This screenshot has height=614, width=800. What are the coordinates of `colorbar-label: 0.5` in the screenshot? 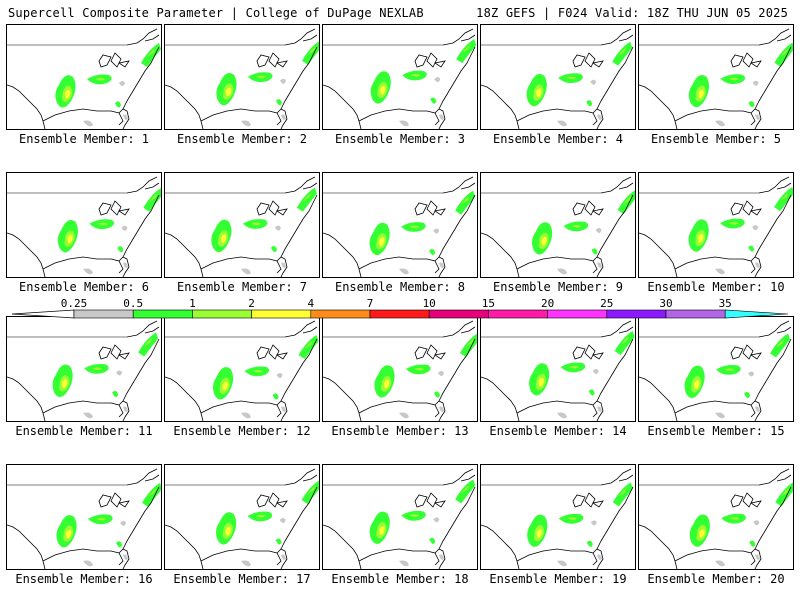 It's located at (133, 303).